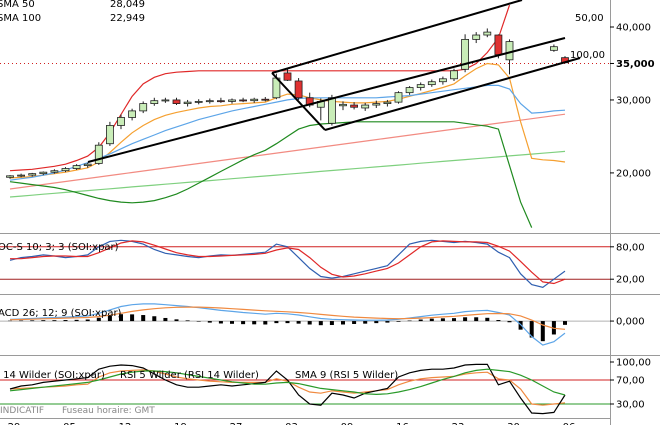  I want to click on x-tick-label: 09, so click(347, 423).